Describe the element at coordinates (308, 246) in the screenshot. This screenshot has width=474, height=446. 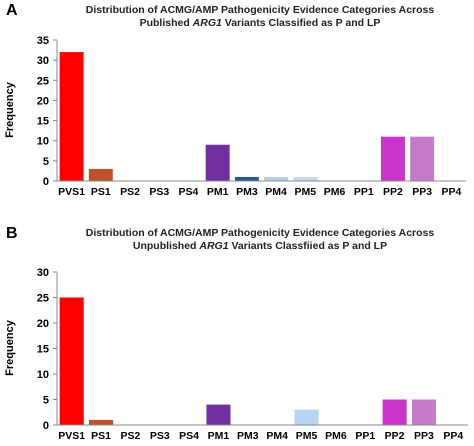
I see `title-post: Variants Classfiied as P and LP` at that location.